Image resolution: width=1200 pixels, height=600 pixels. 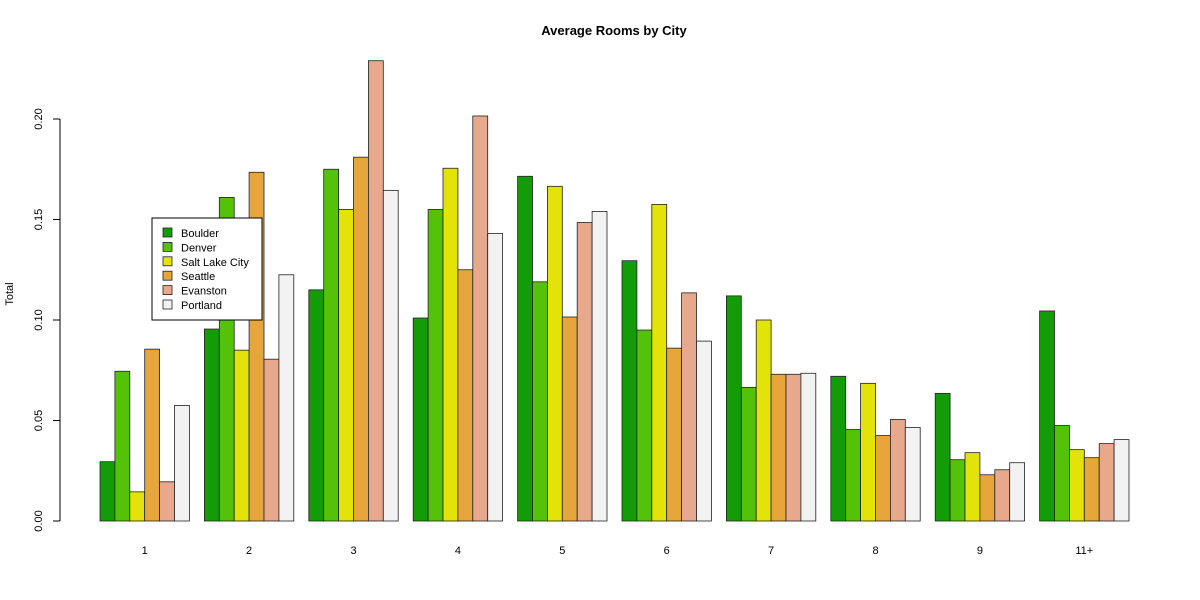 I want to click on y-tick-label: 0.05, so click(x=39, y=420).